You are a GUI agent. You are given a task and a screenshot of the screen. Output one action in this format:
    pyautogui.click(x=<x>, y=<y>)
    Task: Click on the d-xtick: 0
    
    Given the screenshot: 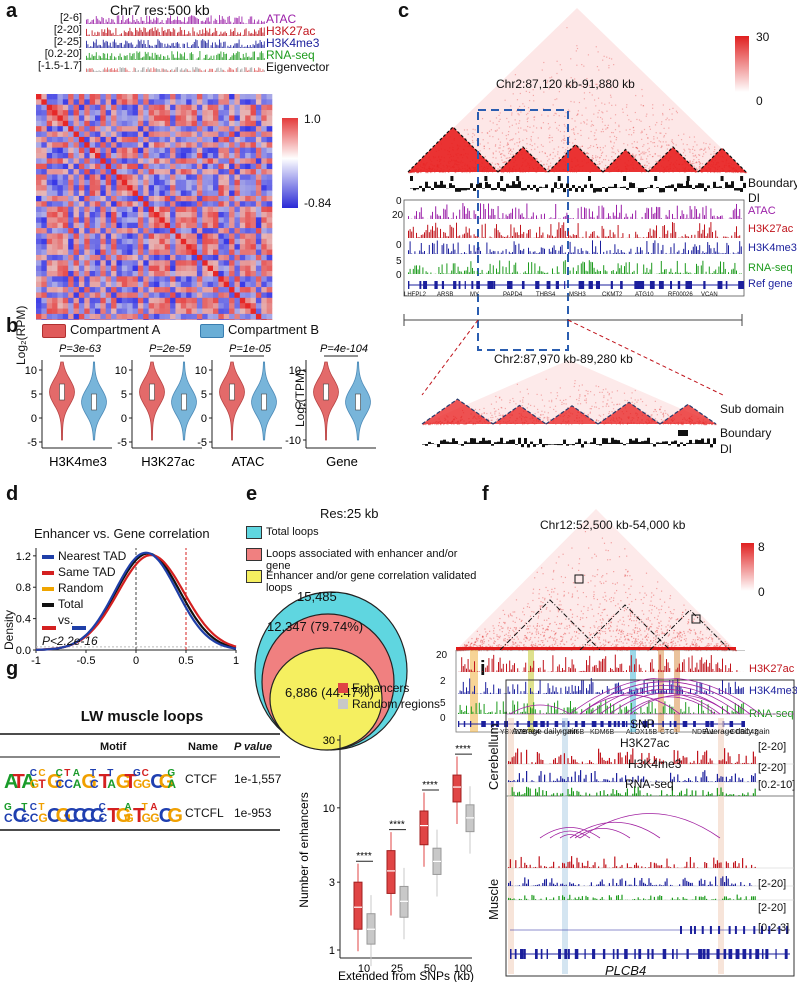 What is the action you would take?
    pyautogui.click(x=136, y=660)
    